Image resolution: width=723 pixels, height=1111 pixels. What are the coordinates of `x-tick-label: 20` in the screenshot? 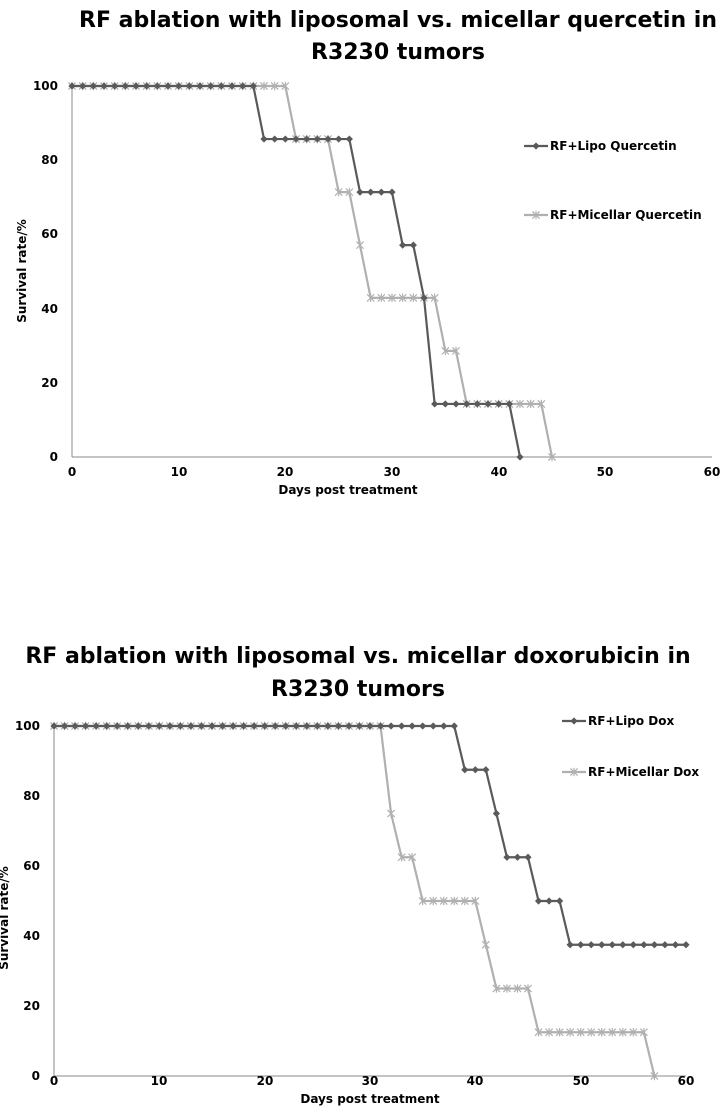 It's located at (285, 472).